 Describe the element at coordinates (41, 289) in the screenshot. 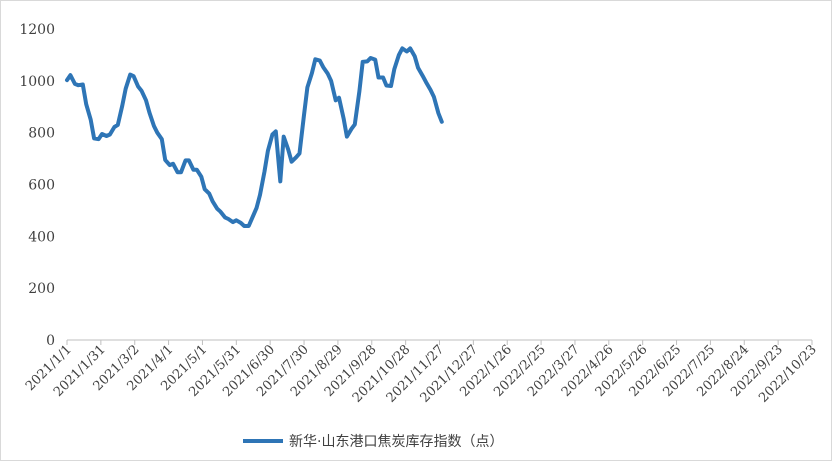

I see `y-tick-label: 200` at that location.